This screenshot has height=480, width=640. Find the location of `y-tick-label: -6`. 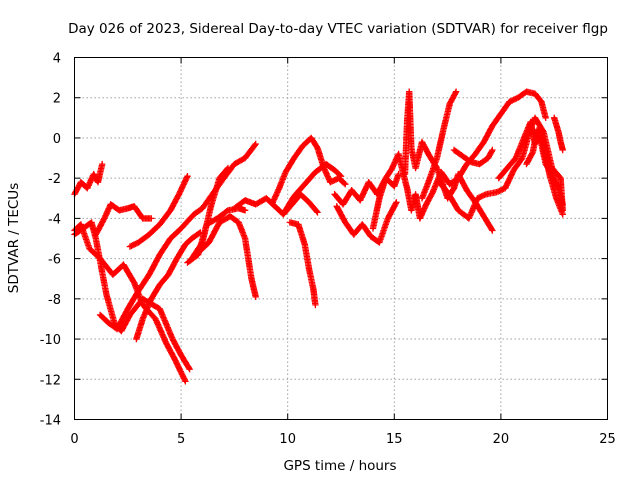

y-tick-label: -6 is located at coordinates (54, 260).